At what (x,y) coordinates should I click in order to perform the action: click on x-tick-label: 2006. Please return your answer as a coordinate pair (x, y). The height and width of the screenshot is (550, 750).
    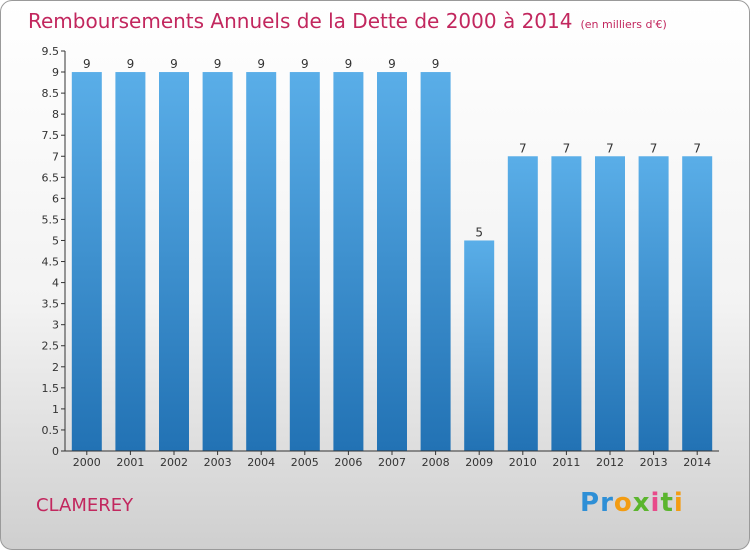
    Looking at the image, I should click on (348, 462).